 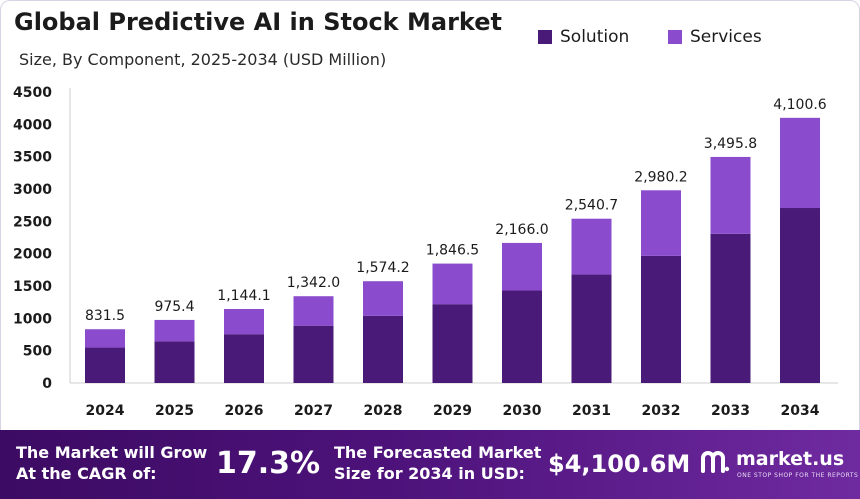 I want to click on market-us-logo-icon, so click(x=715, y=462).